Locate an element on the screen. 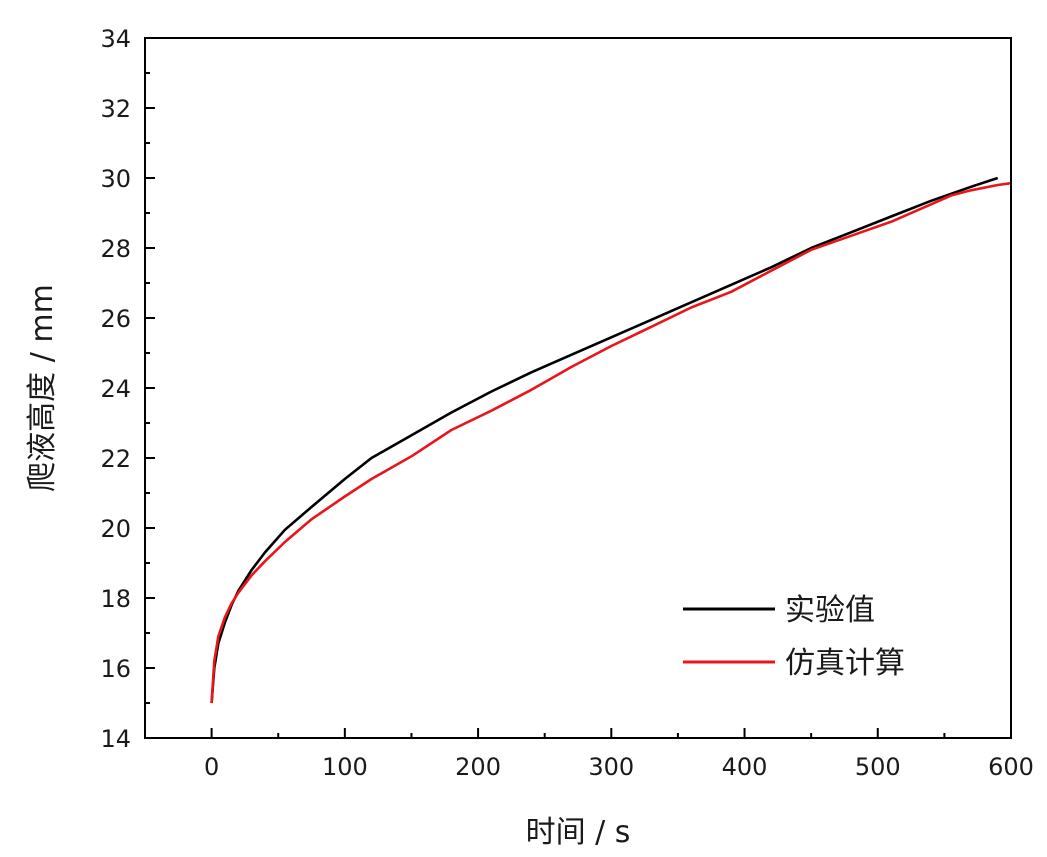  y-tick-label: 24 is located at coordinates (115, 389).